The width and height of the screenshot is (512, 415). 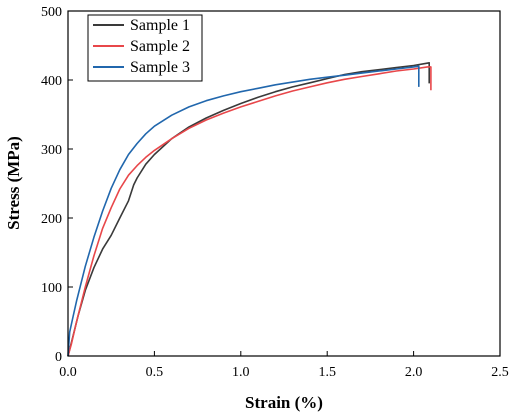 I want to click on y-tick-label: 500, so click(x=51, y=12).